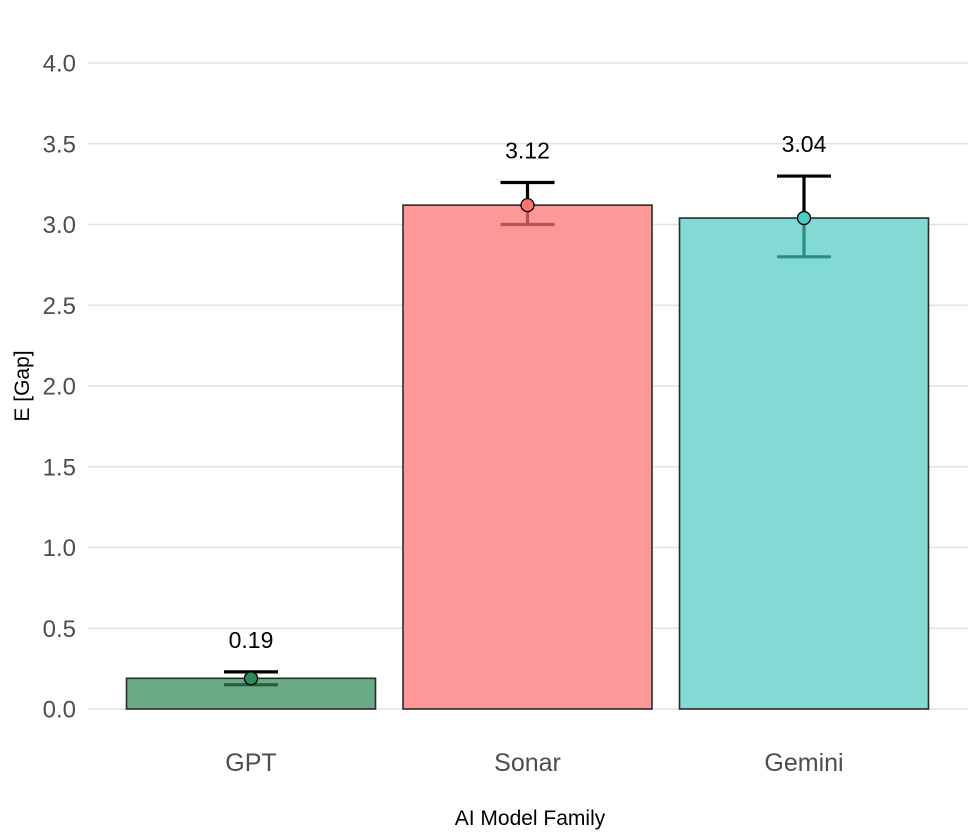 This screenshot has height=840, width=980. What do you see at coordinates (22, 385) in the screenshot?
I see `y-axis-title: E [Gap]` at bounding box center [22, 385].